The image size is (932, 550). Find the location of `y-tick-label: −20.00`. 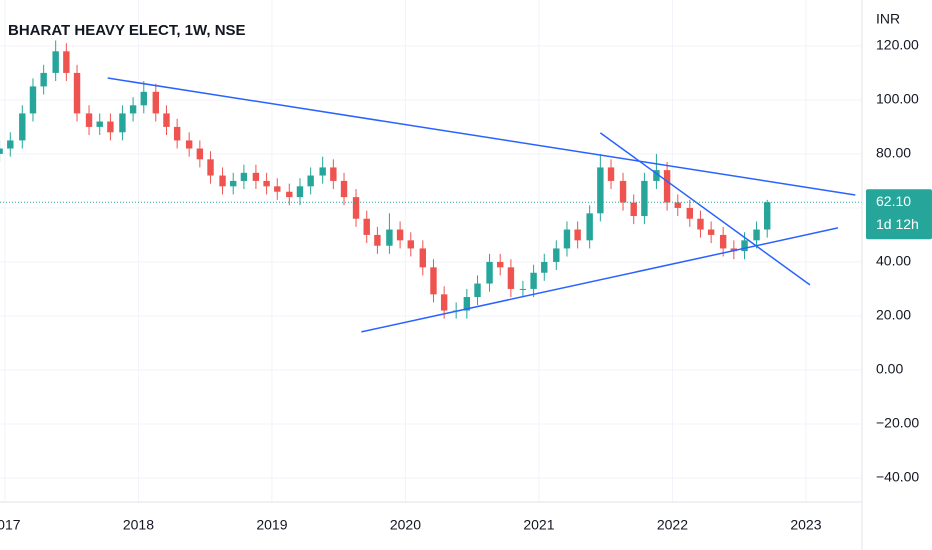

y-tick-label: −20.00 is located at coordinates (897, 423).